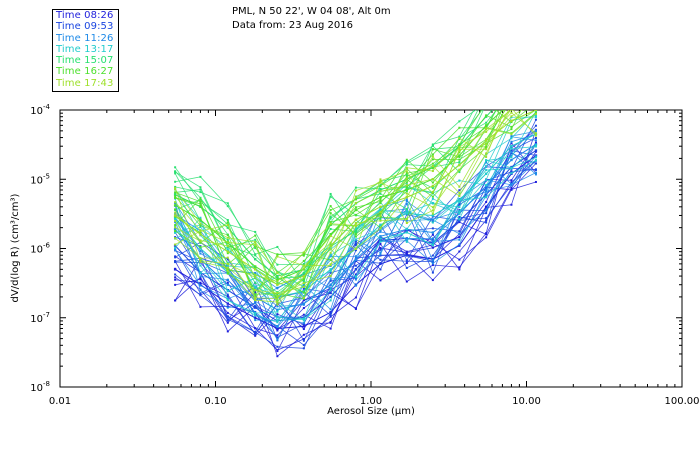 Image resolution: width=700 pixels, height=450 pixels. What do you see at coordinates (85, 61) in the screenshot?
I see `legend-entry: Time 15:07` at bounding box center [85, 61].